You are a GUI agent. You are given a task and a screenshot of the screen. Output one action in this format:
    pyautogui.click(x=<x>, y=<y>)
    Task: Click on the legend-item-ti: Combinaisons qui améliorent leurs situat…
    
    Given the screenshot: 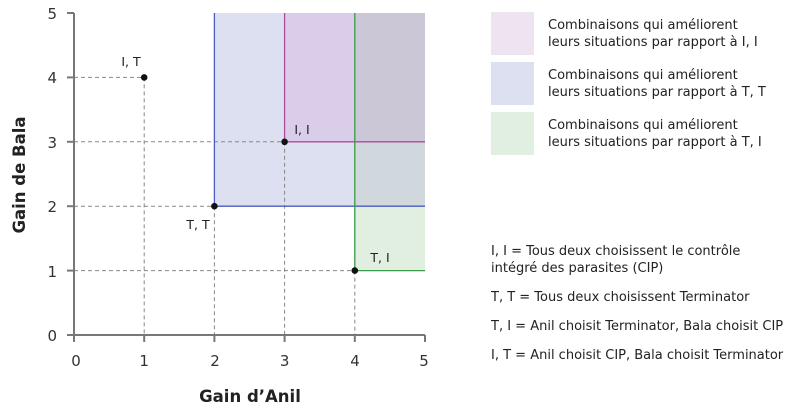 What is the action you would take?
    pyautogui.click(x=648, y=133)
    